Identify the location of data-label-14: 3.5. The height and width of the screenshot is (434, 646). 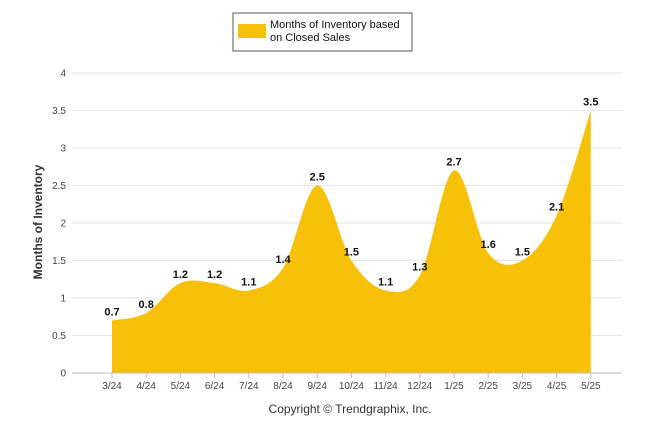
(590, 103).